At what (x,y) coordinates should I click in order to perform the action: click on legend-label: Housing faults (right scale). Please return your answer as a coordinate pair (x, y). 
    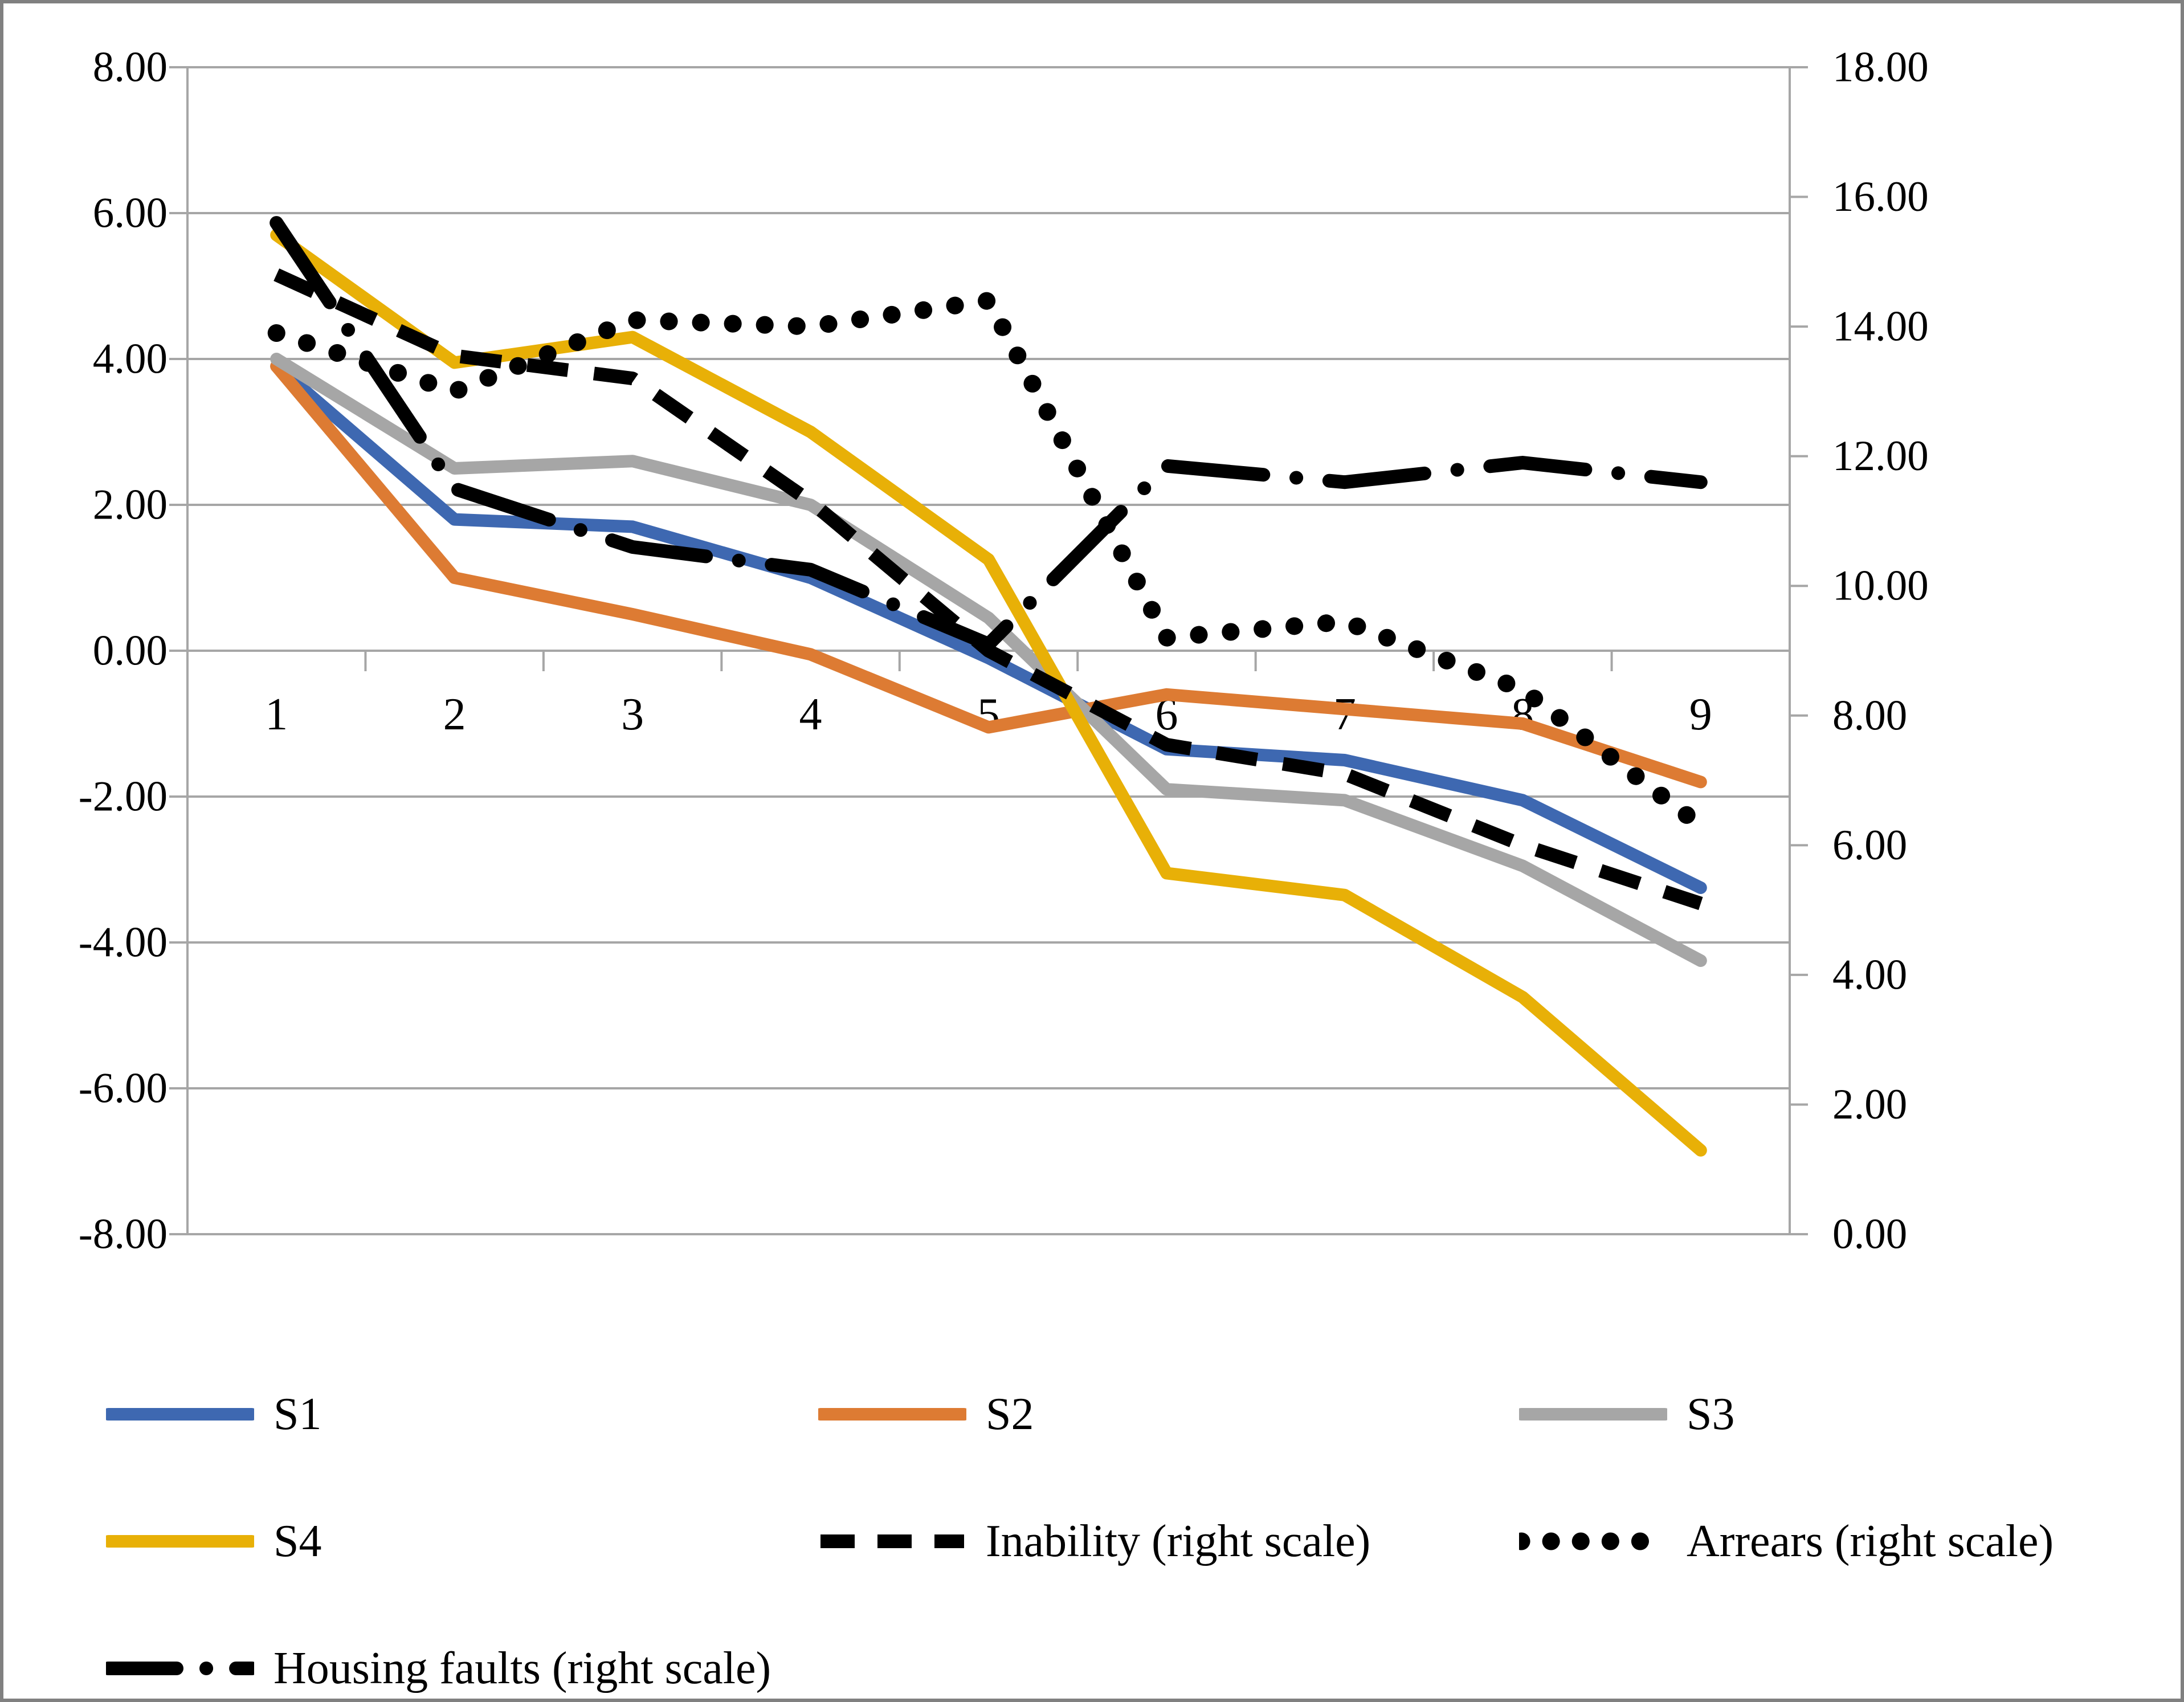
    Looking at the image, I should click on (522, 1668).